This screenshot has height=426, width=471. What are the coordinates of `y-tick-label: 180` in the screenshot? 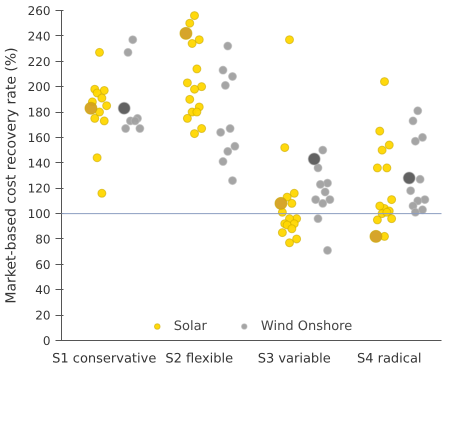 It's located at (39, 113).